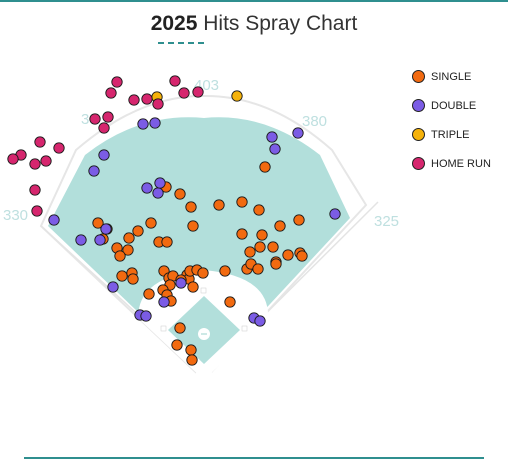 This screenshot has height=461, width=508. I want to click on legend-swatch-single, so click(418, 76).